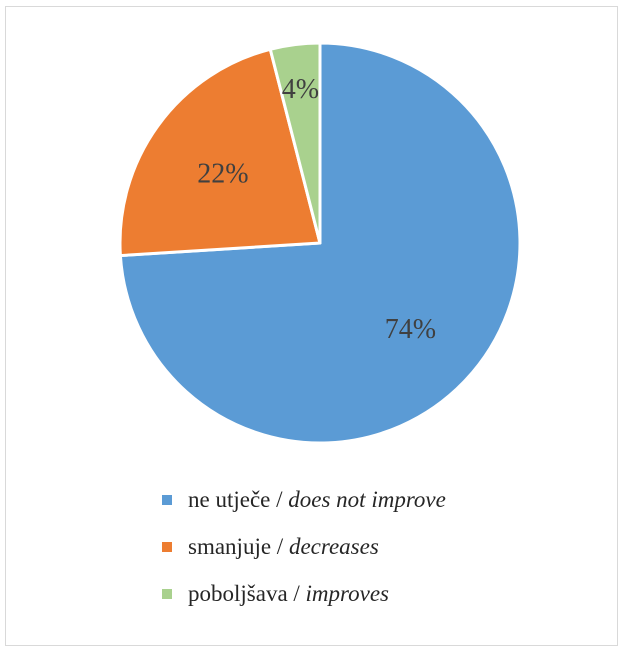  I want to click on pie-slice-improves, so click(295, 143).